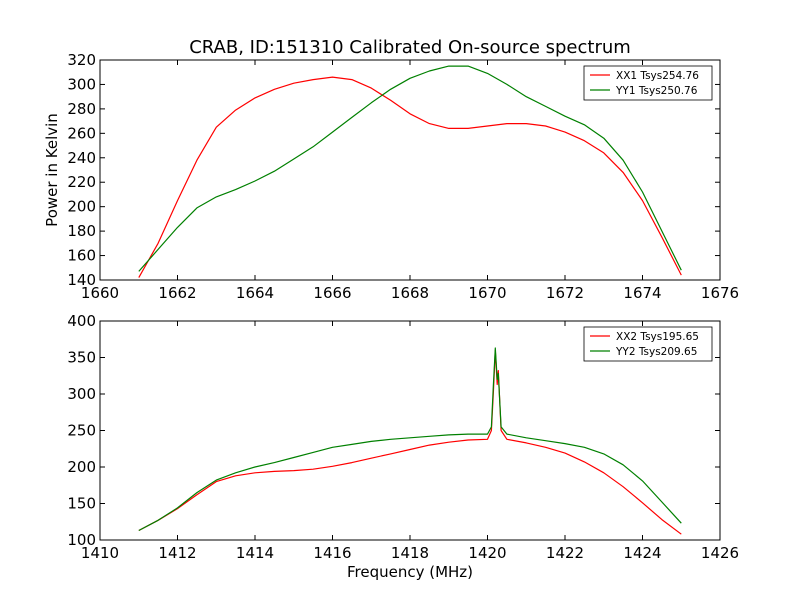  I want to click on x-tick-label: 1674, so click(642, 293).